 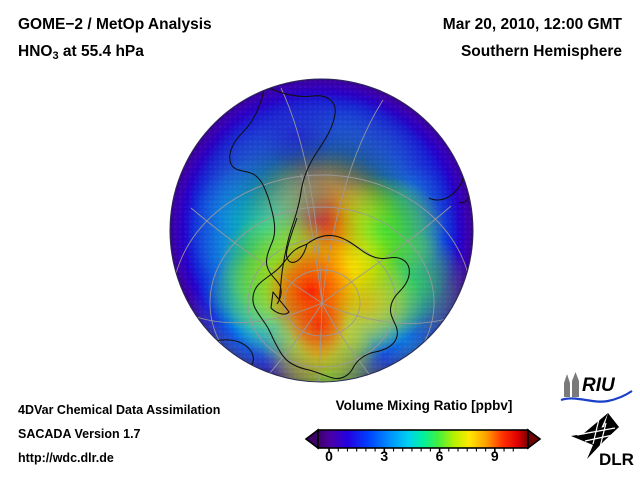 I want to click on colorbar-ticks, so click(x=421, y=450).